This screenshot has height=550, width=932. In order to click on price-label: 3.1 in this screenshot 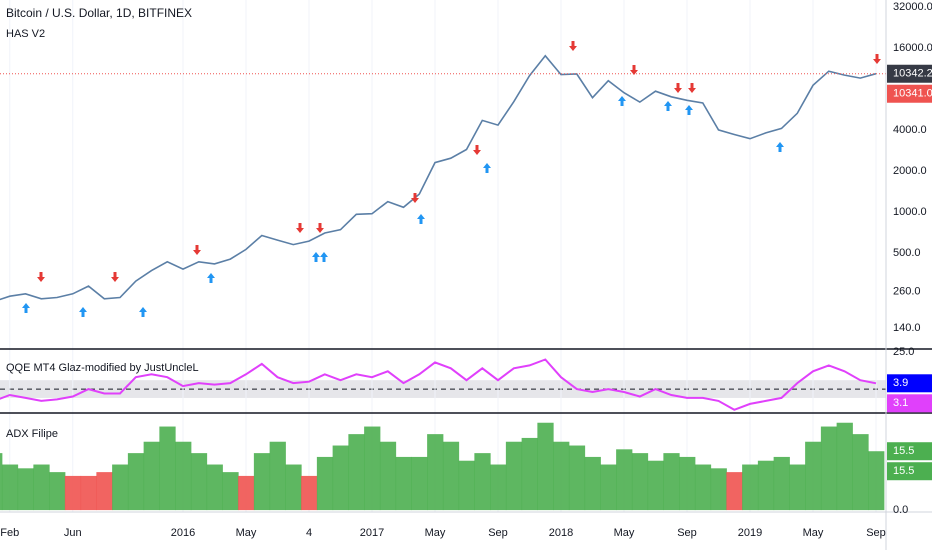, I will do `click(900, 403)`.